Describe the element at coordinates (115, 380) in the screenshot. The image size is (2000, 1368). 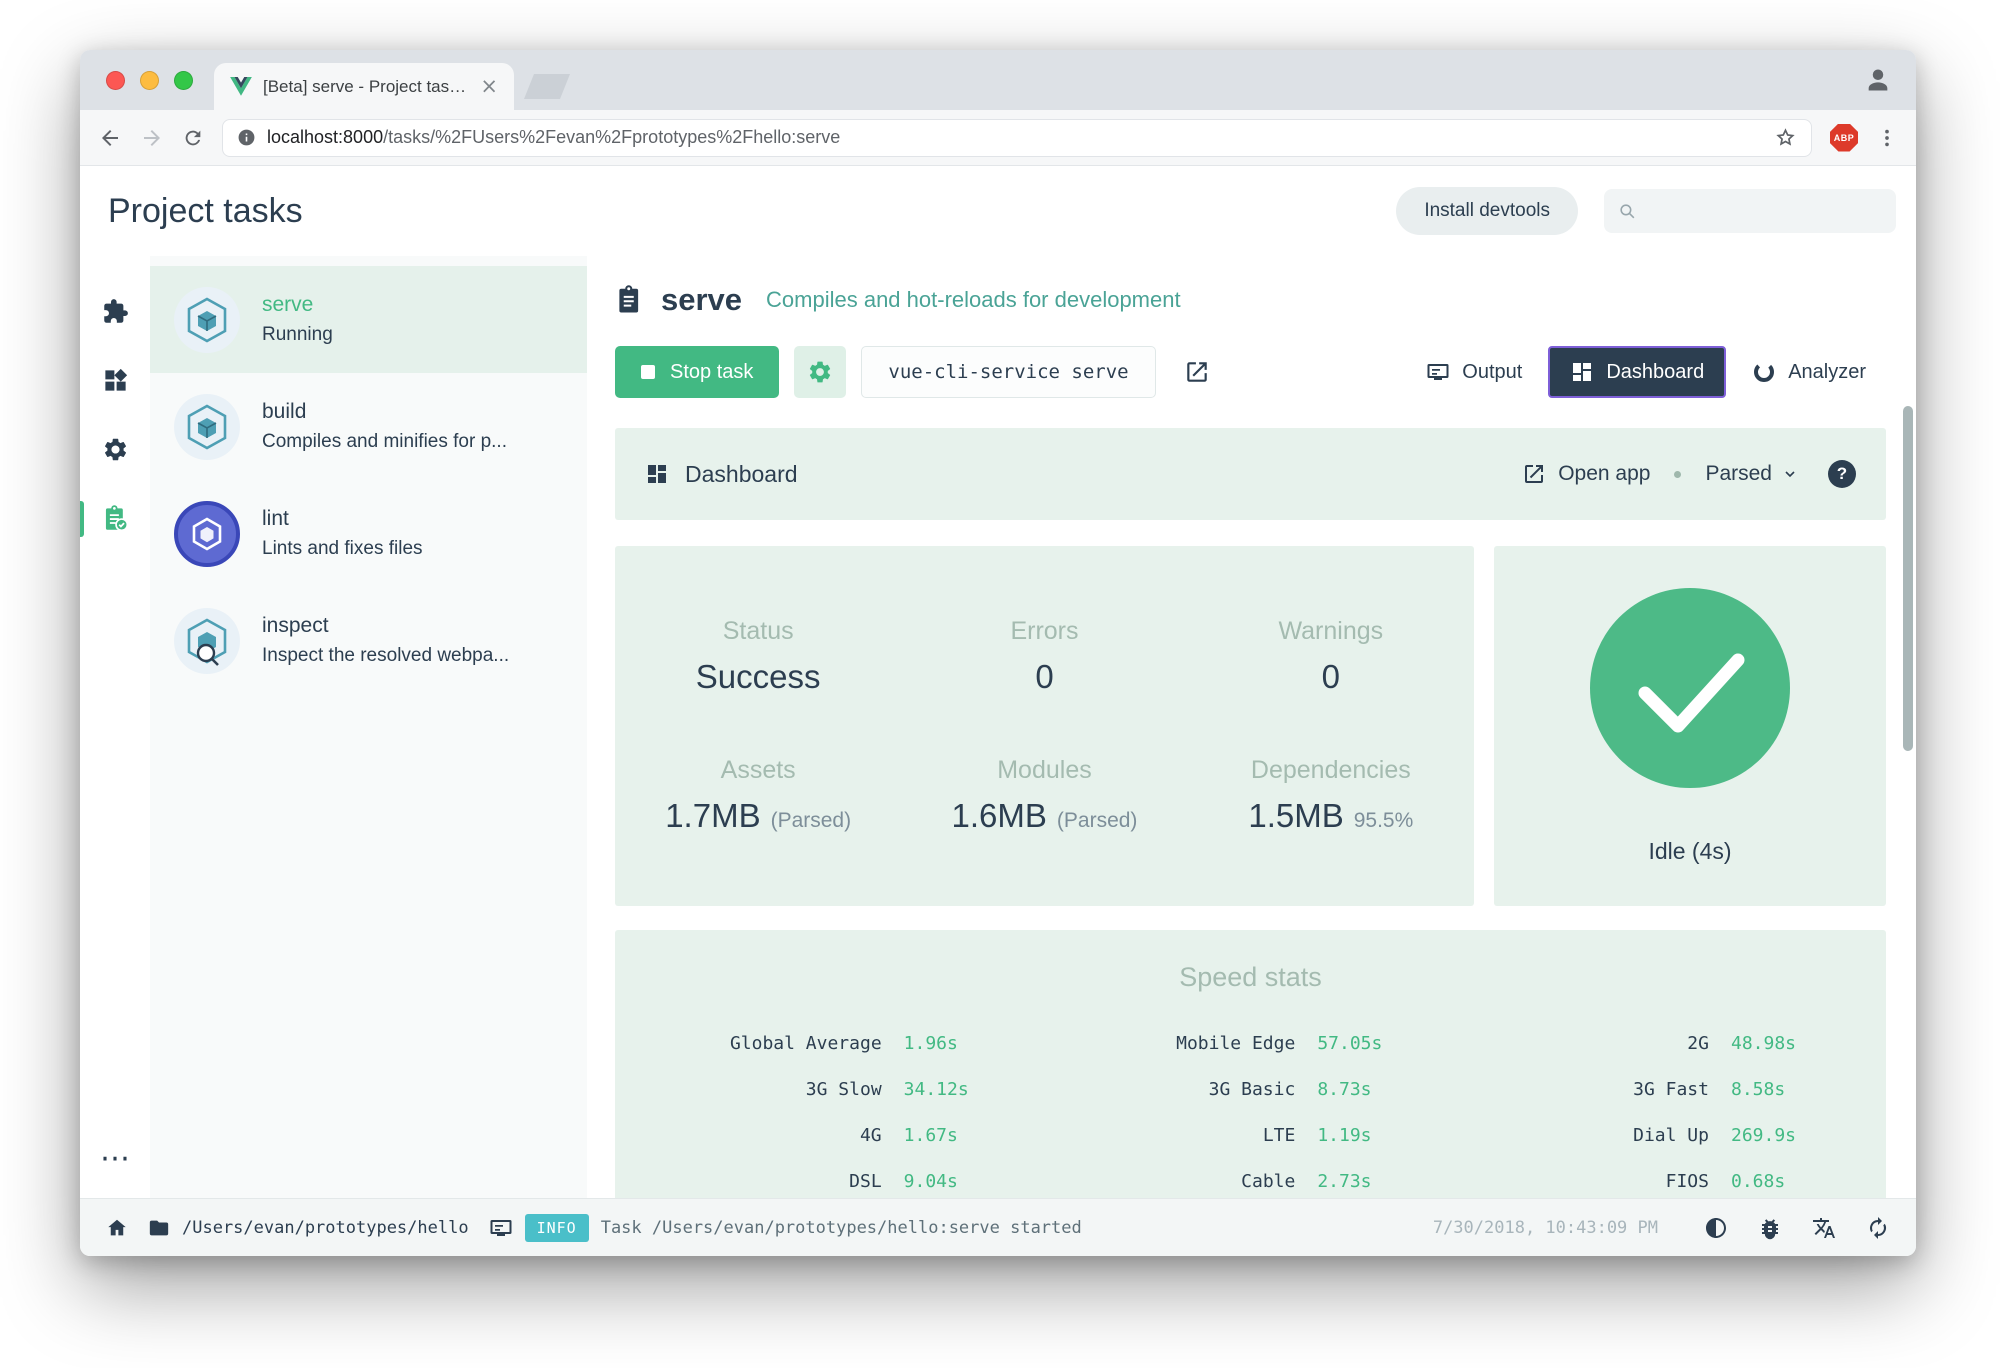
I see `sidebar-item-widgets` at that location.